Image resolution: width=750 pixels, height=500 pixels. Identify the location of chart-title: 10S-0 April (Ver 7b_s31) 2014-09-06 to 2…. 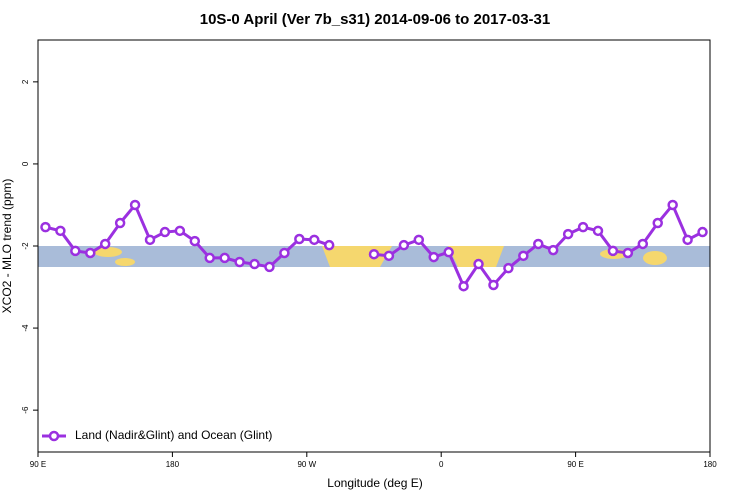
(375, 19).